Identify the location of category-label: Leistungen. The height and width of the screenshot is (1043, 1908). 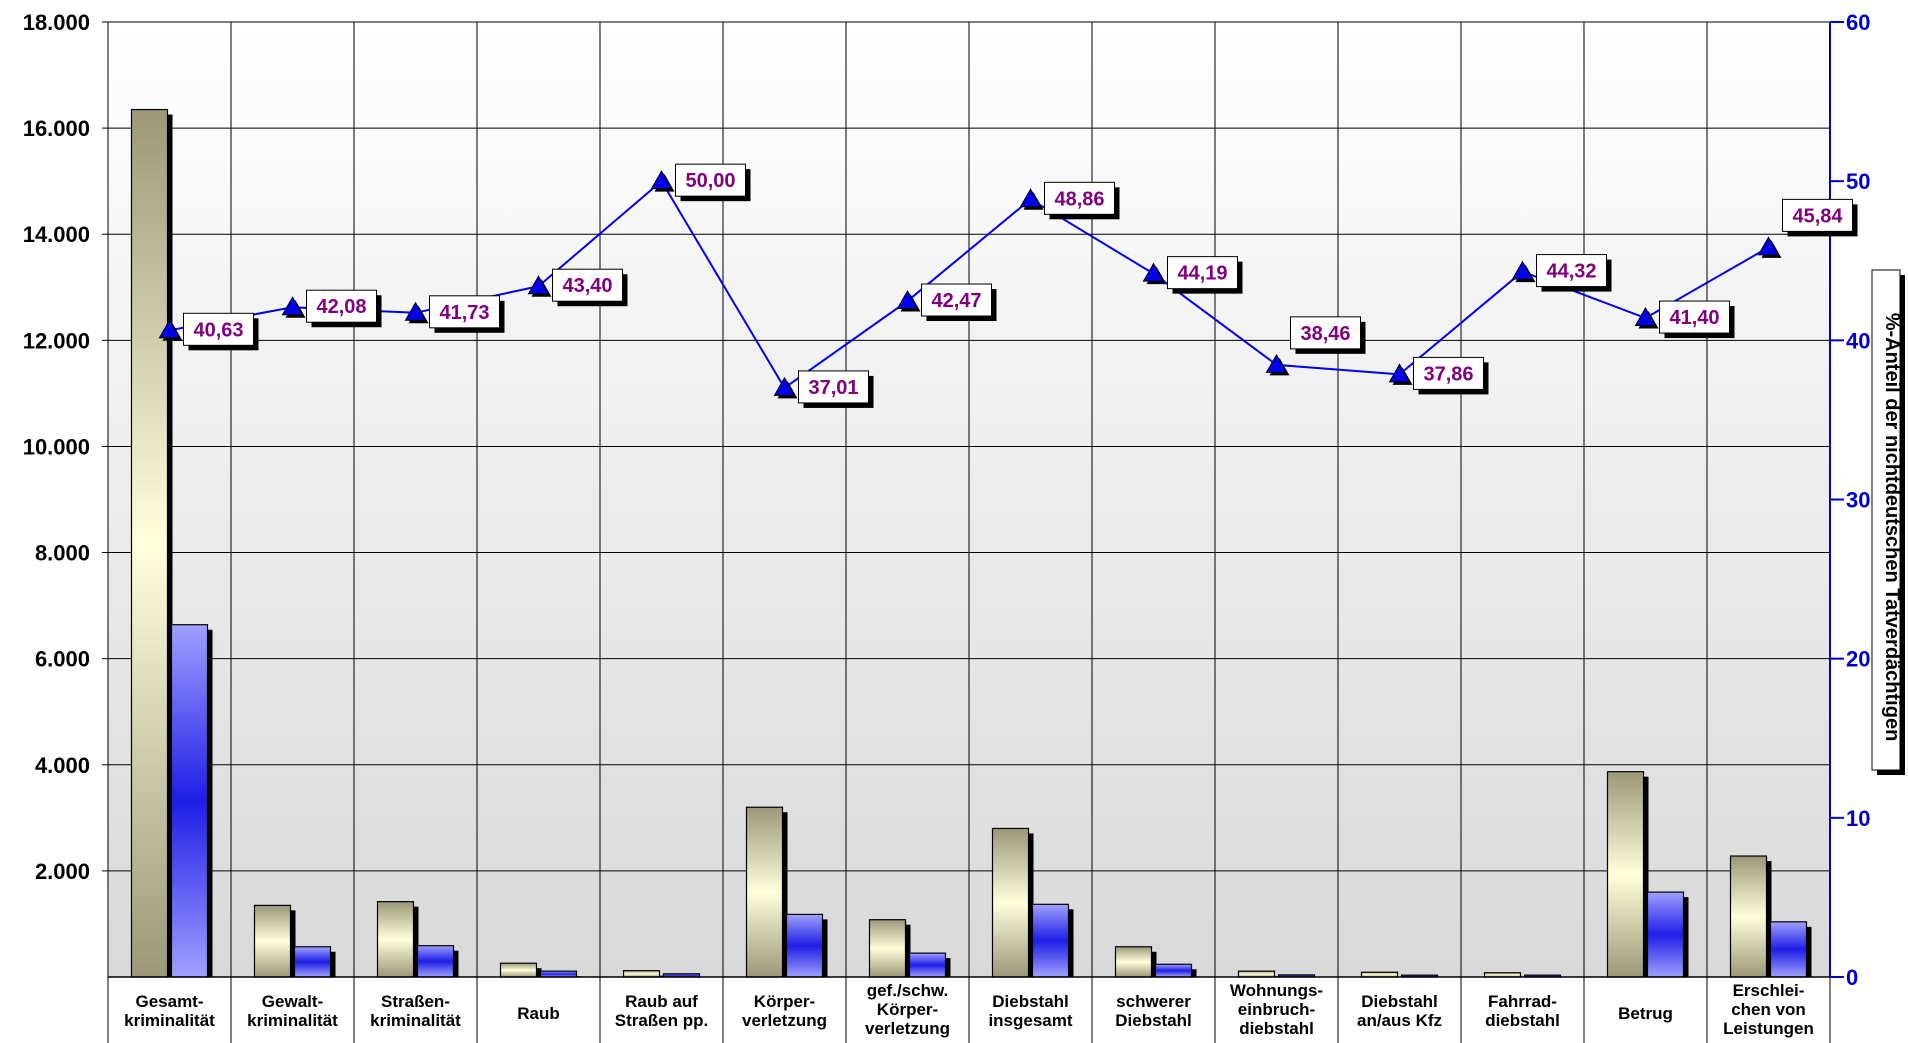
(1768, 1028).